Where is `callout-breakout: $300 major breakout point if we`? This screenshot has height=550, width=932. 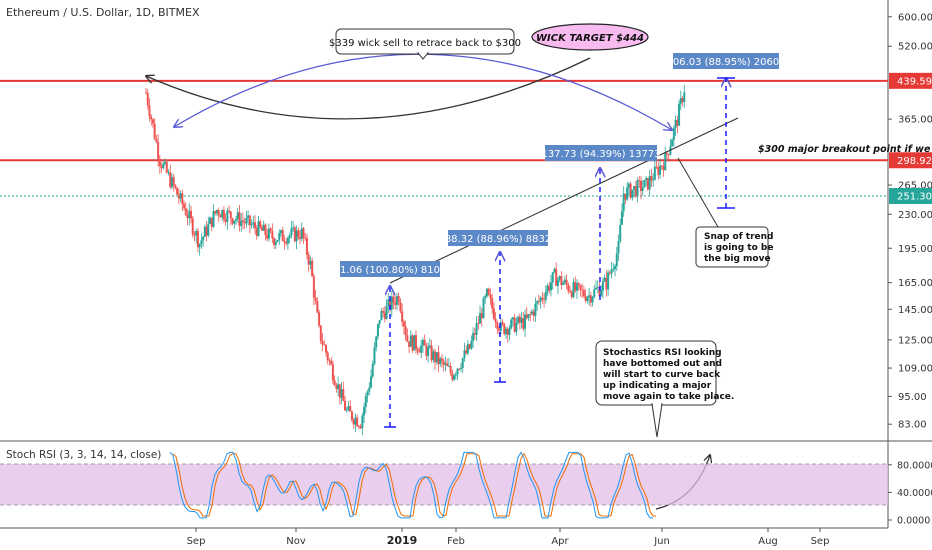
callout-breakout: $300 major breakout point if we is located at coordinates (844, 149).